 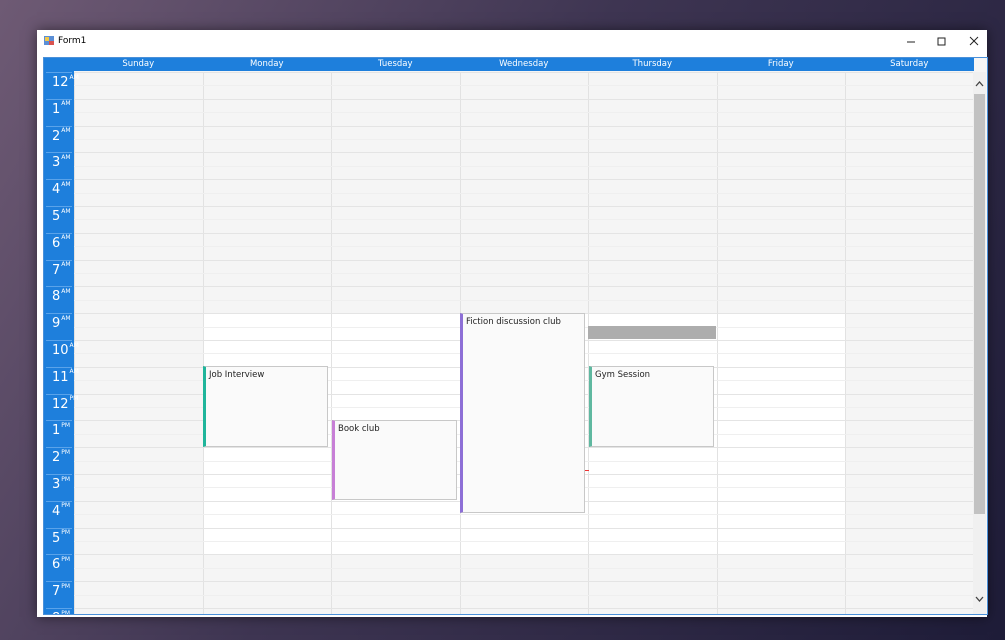 What do you see at coordinates (979, 304) in the screenshot?
I see `scroll-thumb` at bounding box center [979, 304].